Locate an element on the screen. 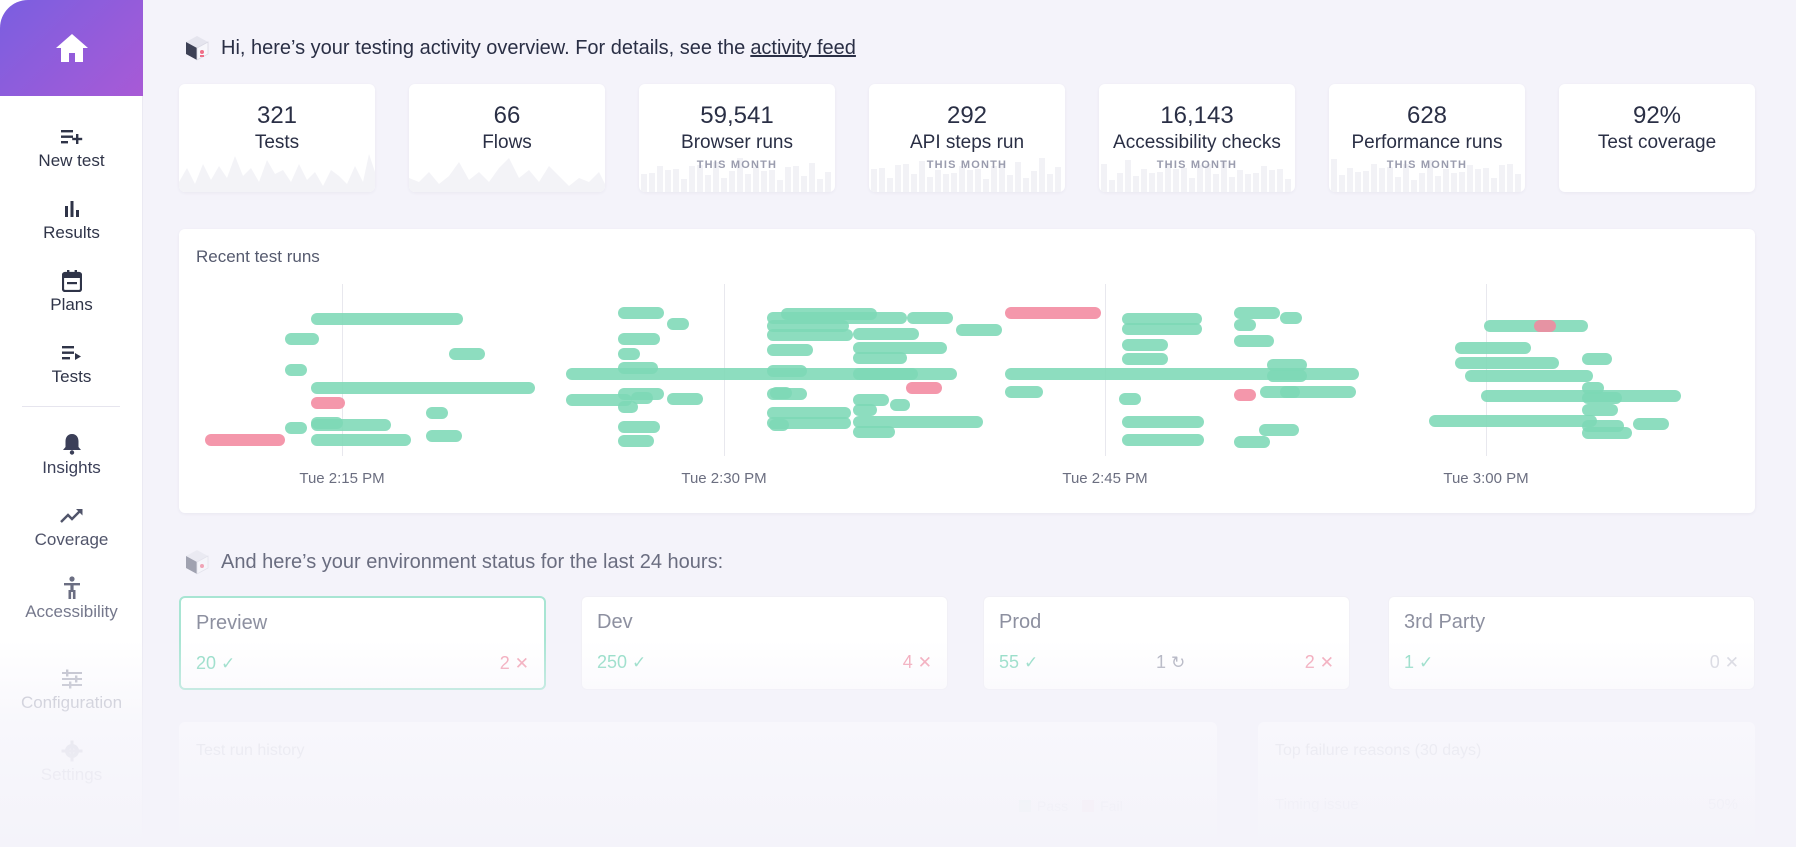  sparkline is located at coordinates (507, 175).